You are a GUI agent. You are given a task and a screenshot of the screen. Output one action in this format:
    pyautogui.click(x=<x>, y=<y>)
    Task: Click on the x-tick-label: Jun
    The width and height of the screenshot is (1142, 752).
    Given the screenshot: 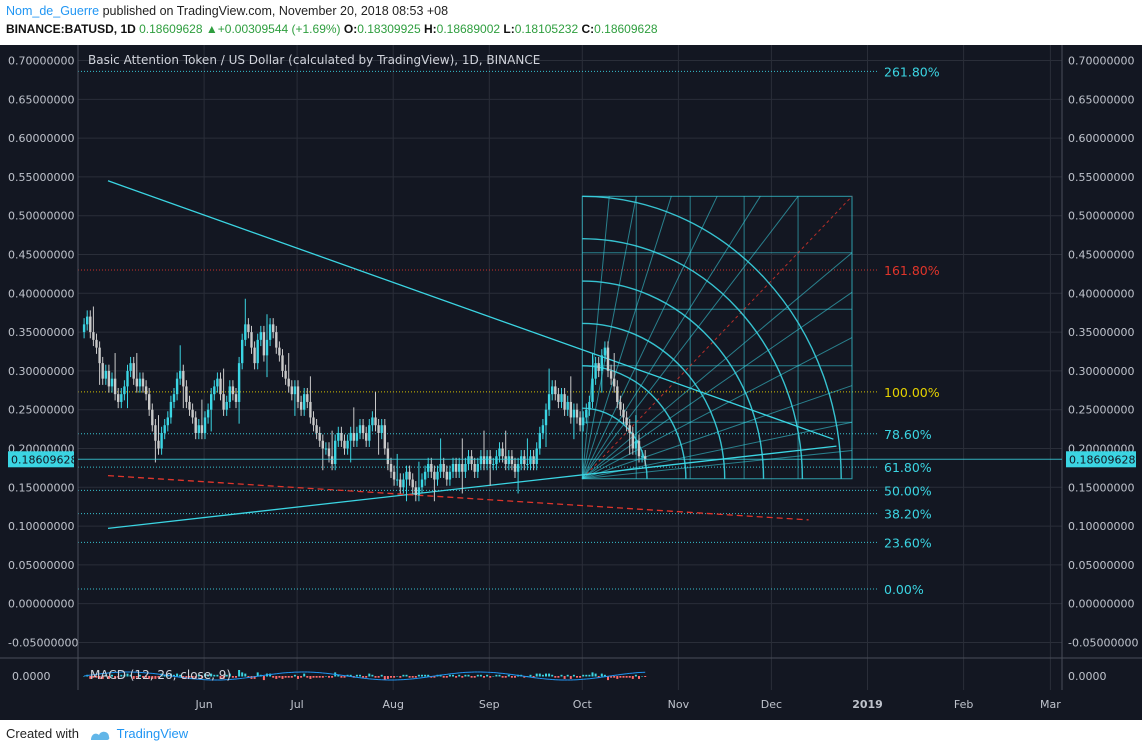 What is the action you would take?
    pyautogui.click(x=204, y=704)
    